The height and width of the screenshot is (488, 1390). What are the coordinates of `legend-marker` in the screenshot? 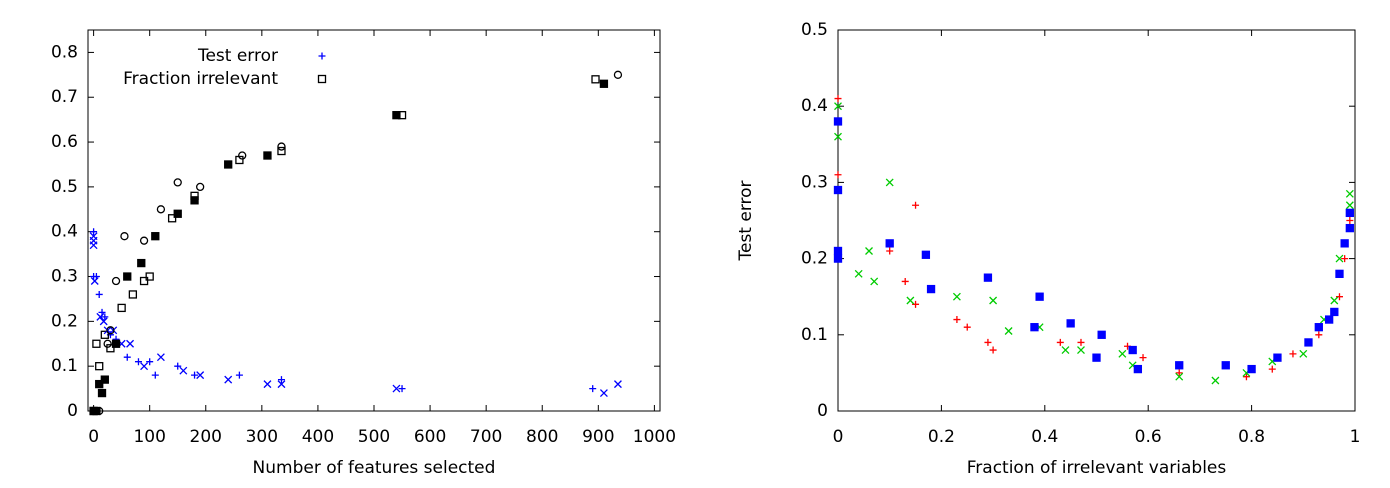 It's located at (322, 79).